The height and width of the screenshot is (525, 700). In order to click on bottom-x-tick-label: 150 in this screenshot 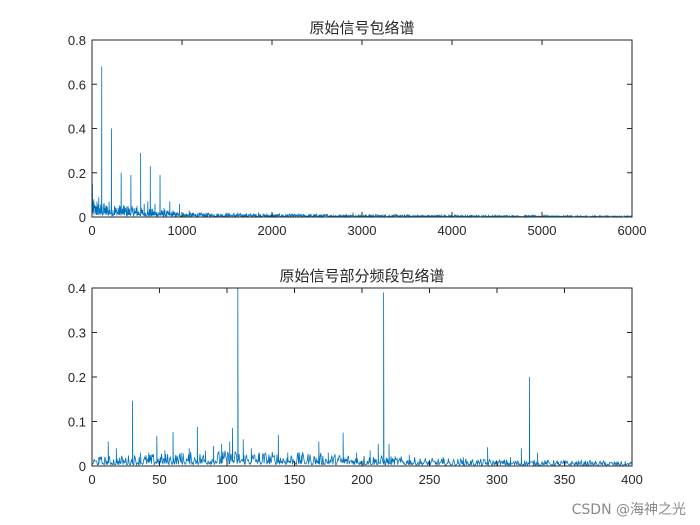, I will do `click(295, 479)`.